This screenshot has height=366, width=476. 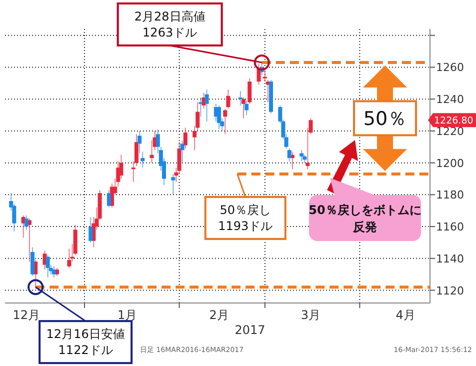 What do you see at coordinates (452, 120) in the screenshot?
I see `annotation: 1226.80` at bounding box center [452, 120].